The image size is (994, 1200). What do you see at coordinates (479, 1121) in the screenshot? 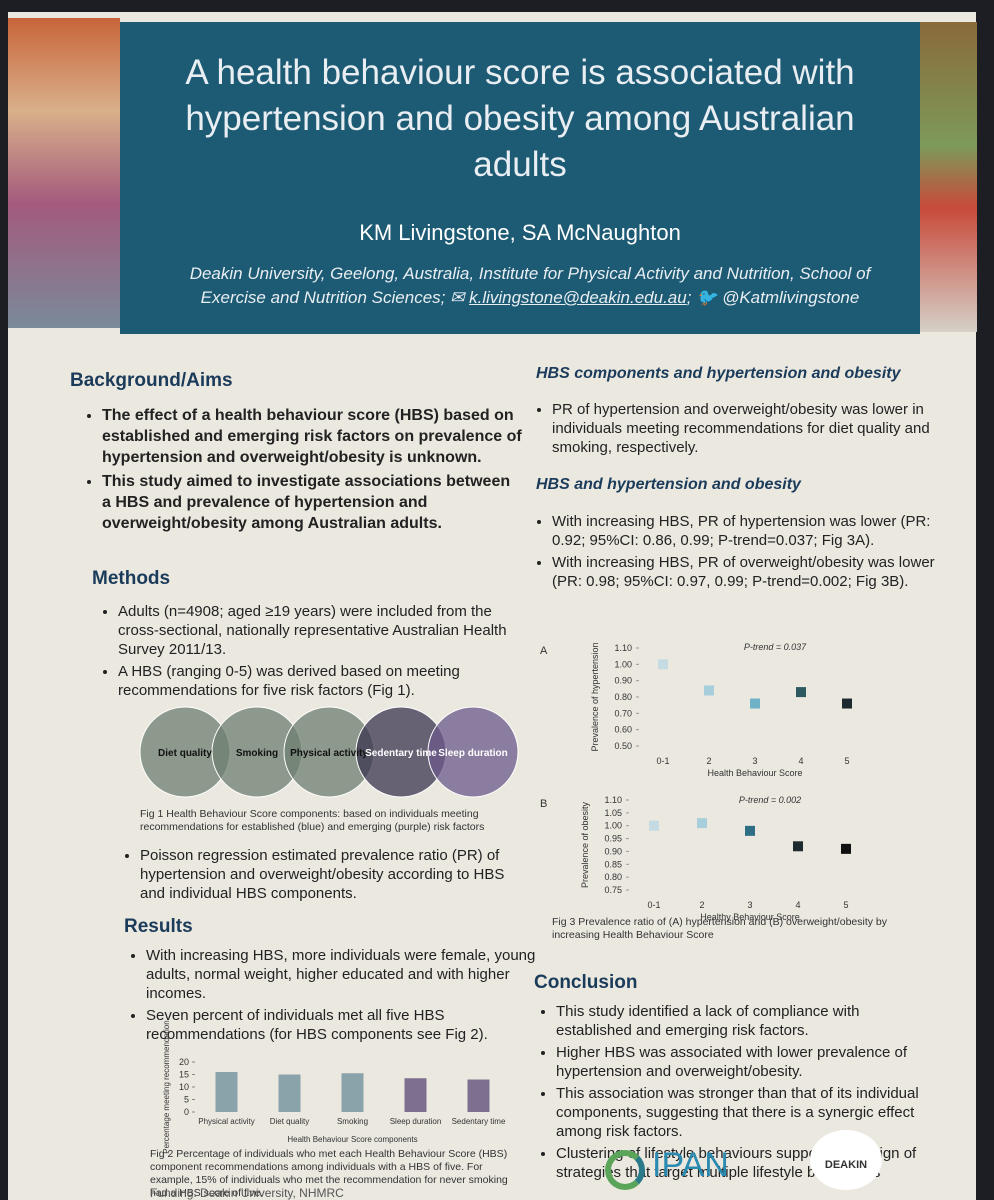
I see `x-tick-label: Sedentary time` at bounding box center [479, 1121].